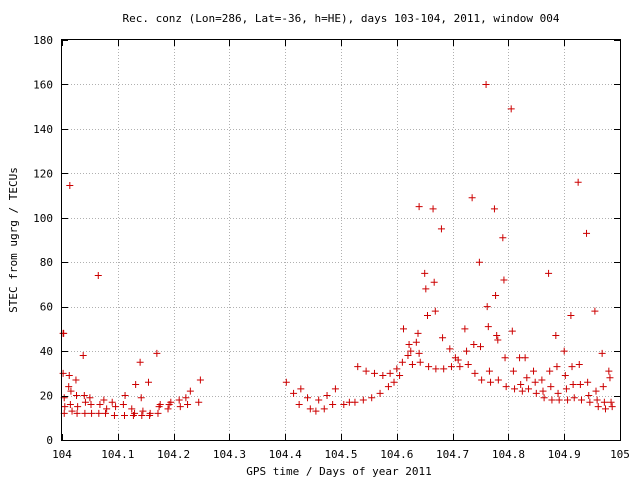  I want to click on y-tick-label: 20, so click(46, 396).